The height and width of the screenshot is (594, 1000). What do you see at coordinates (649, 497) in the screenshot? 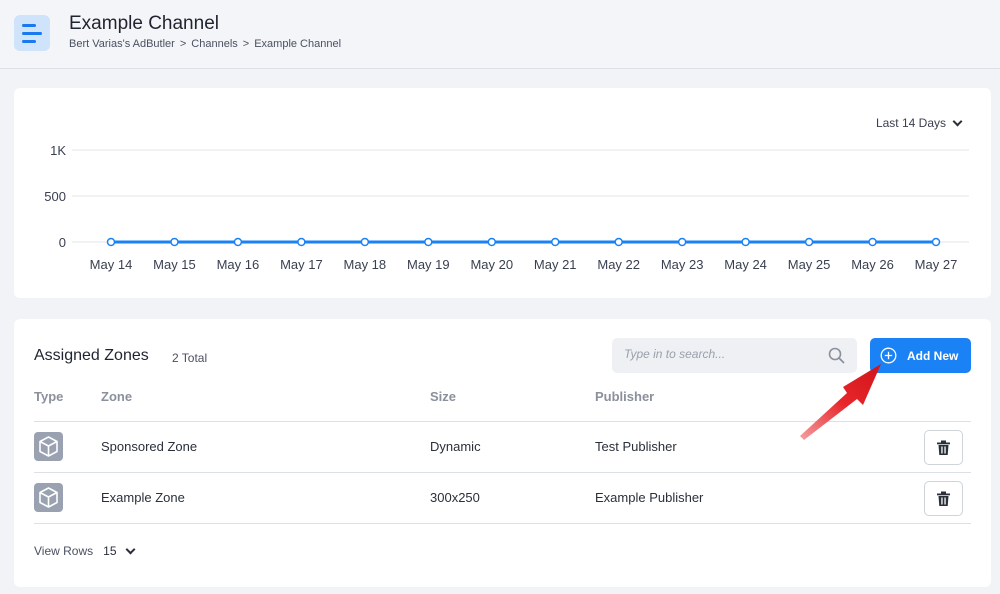
I see `zone-publisher: Example Publisher` at bounding box center [649, 497].